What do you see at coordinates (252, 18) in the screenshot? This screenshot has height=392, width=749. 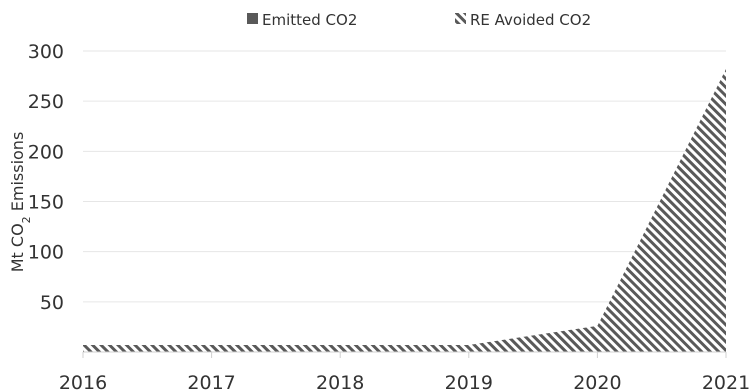 I see `legend-swatch-emitted` at bounding box center [252, 18].